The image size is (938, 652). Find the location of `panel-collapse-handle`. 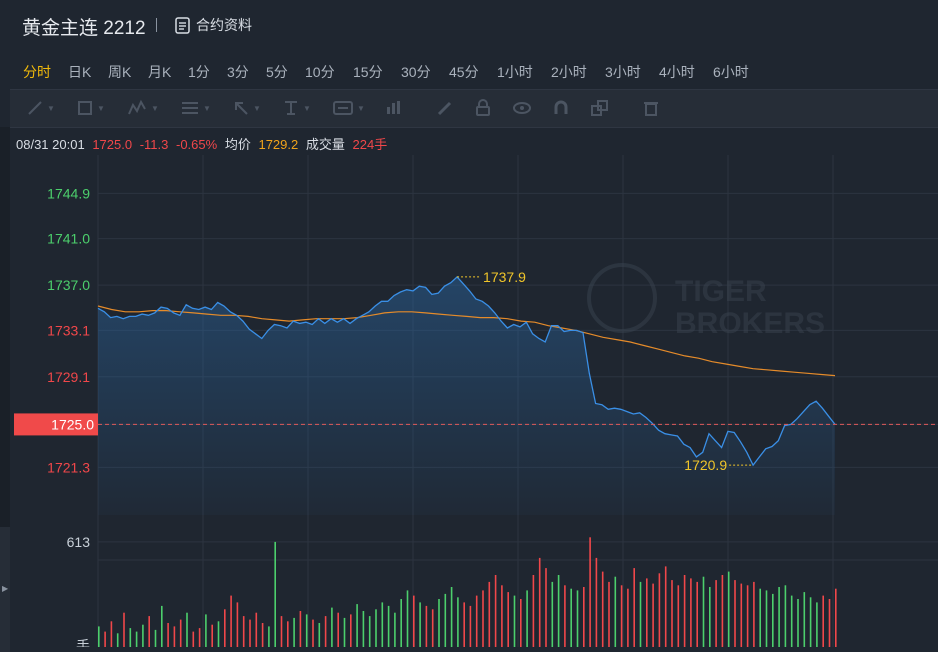

panel-collapse-handle is located at coordinates (5, 589).